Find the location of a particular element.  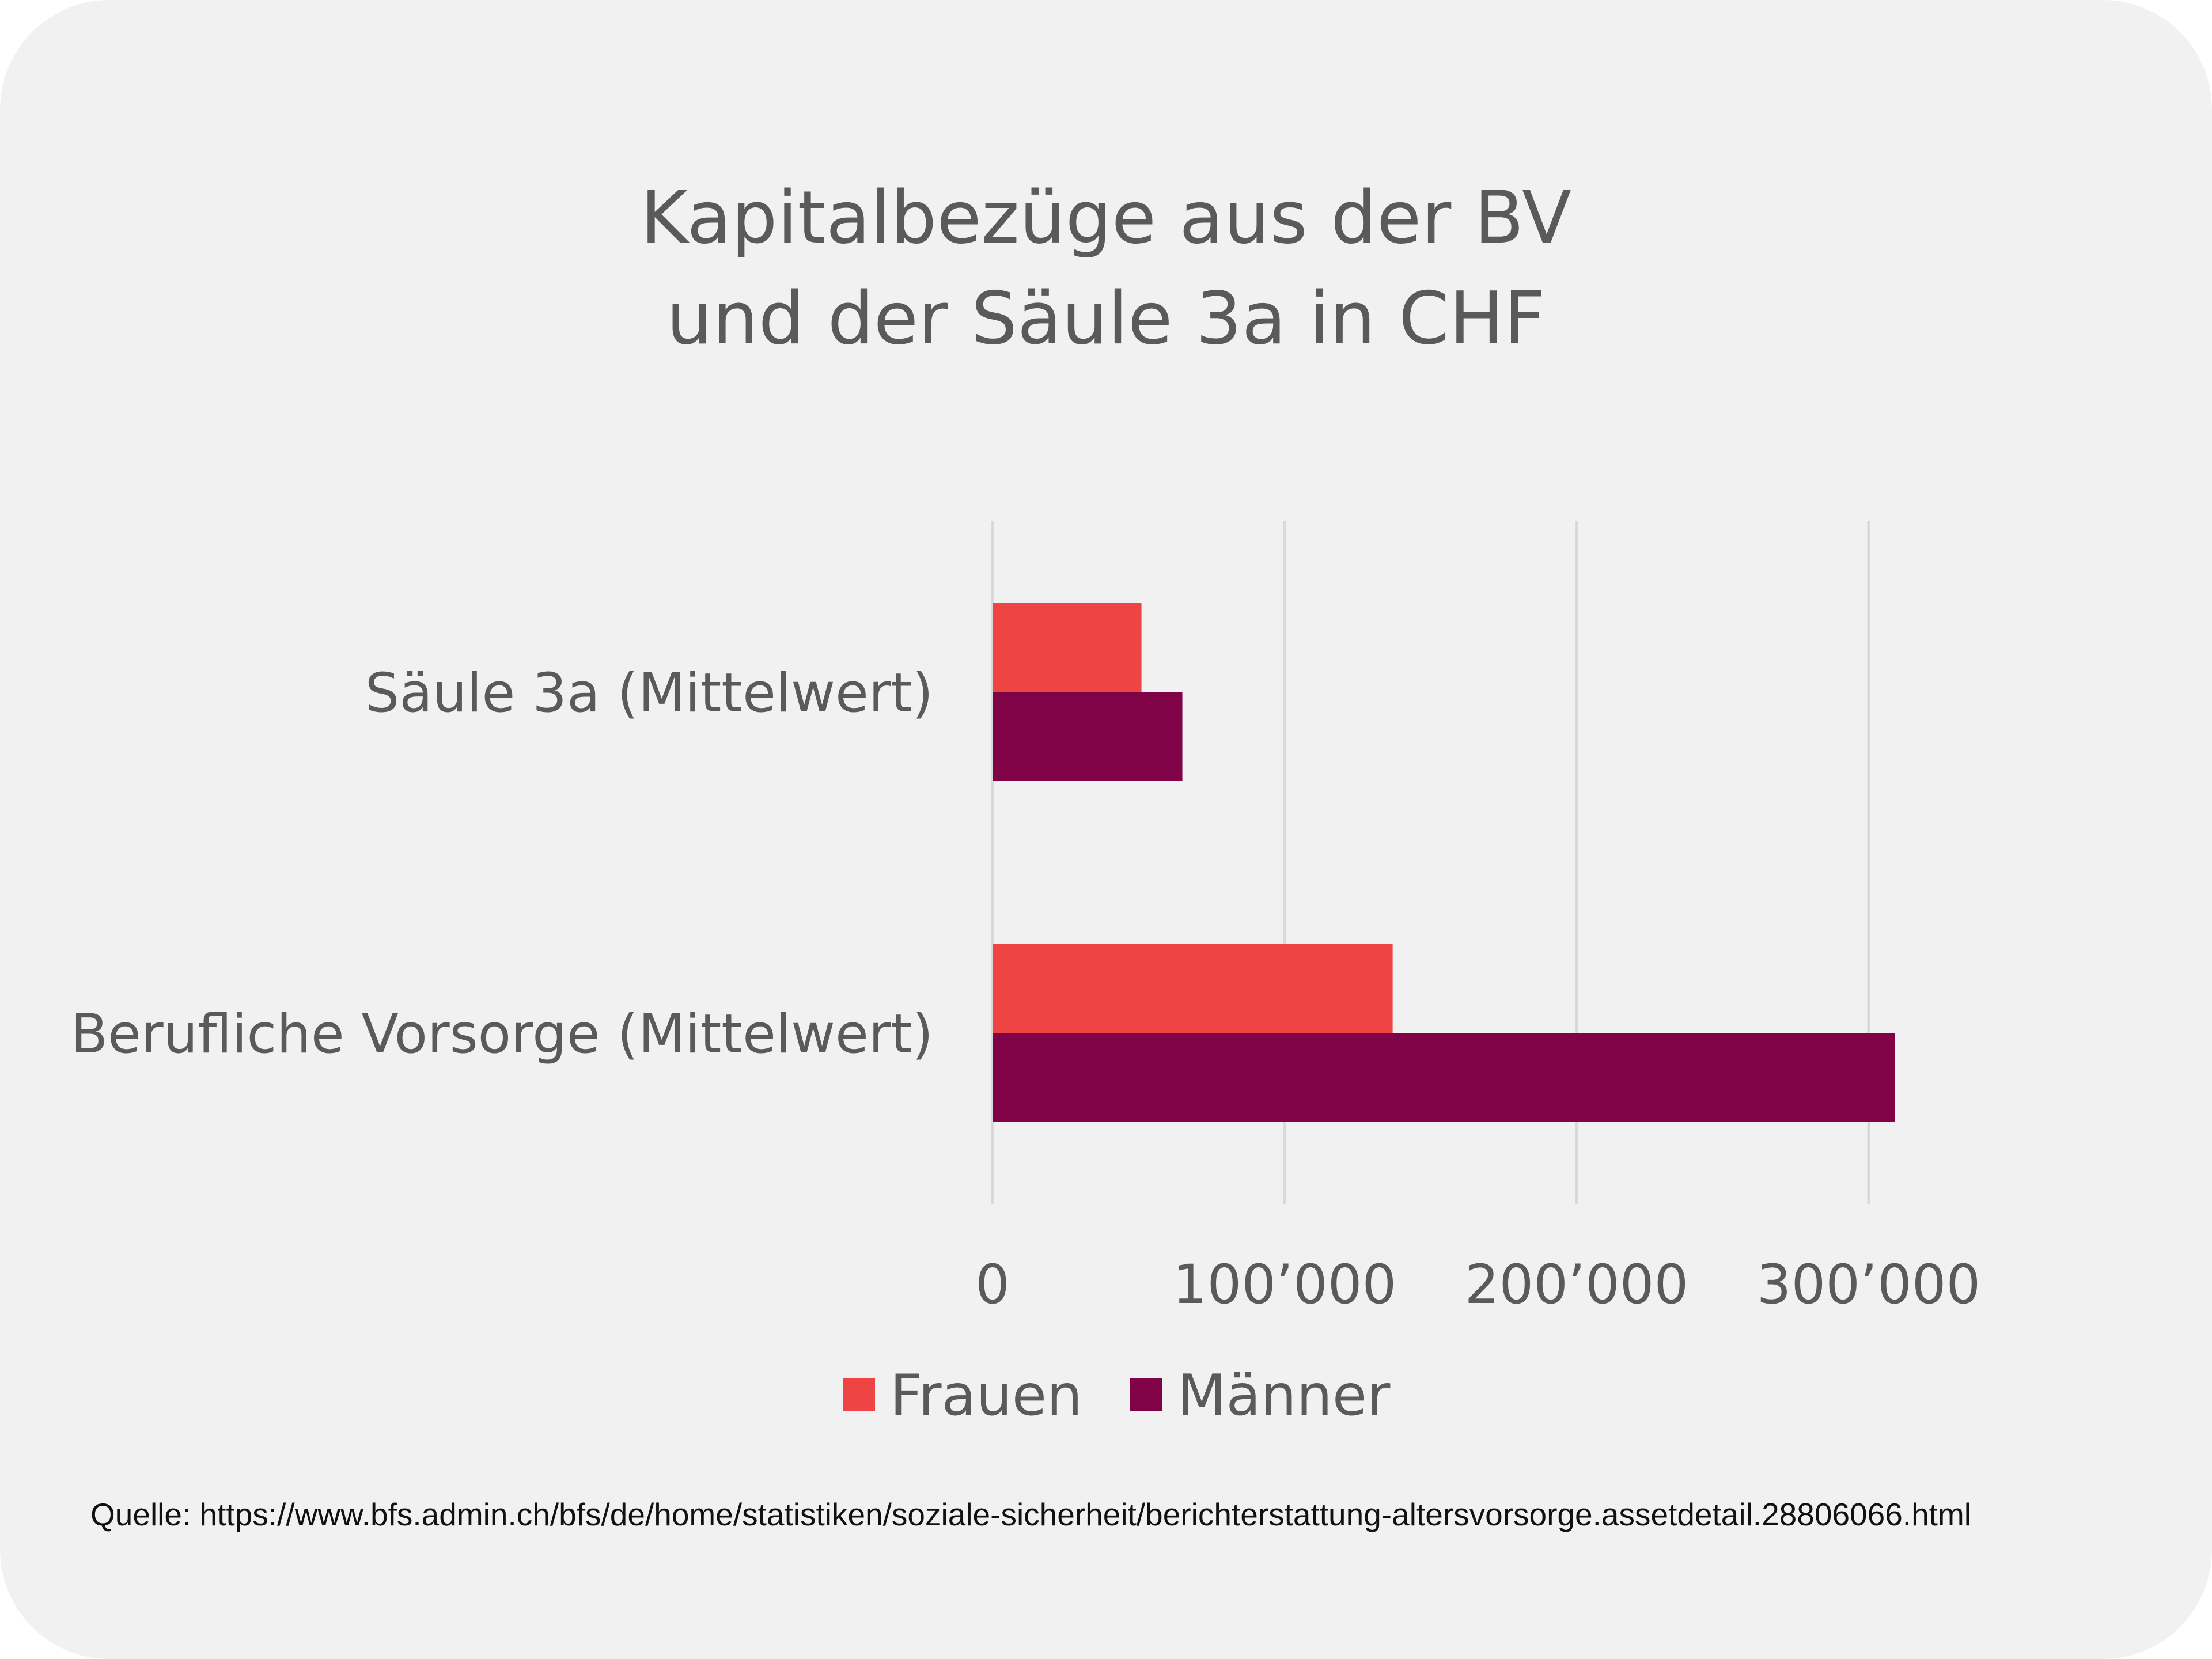

legend-label-frauen: Frauen is located at coordinates (986, 1396).